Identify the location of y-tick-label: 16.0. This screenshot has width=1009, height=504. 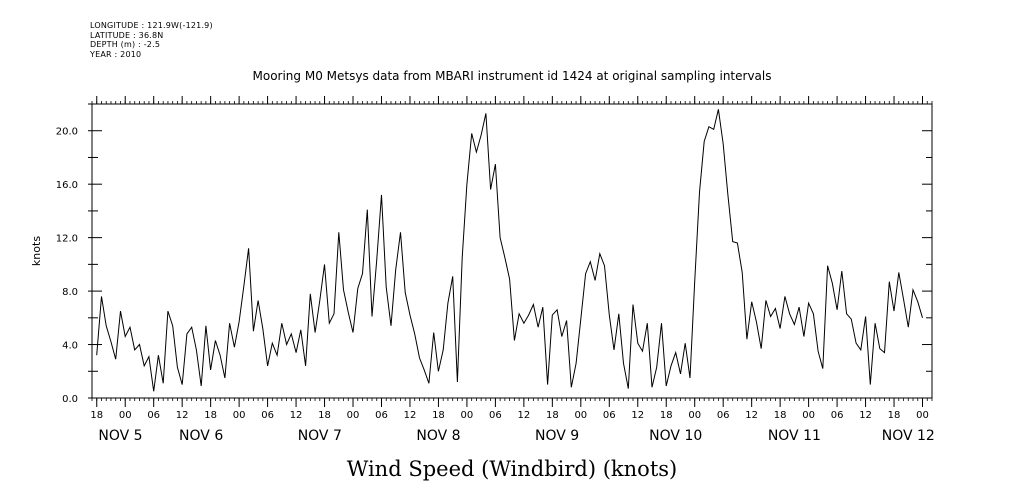
(67, 185).